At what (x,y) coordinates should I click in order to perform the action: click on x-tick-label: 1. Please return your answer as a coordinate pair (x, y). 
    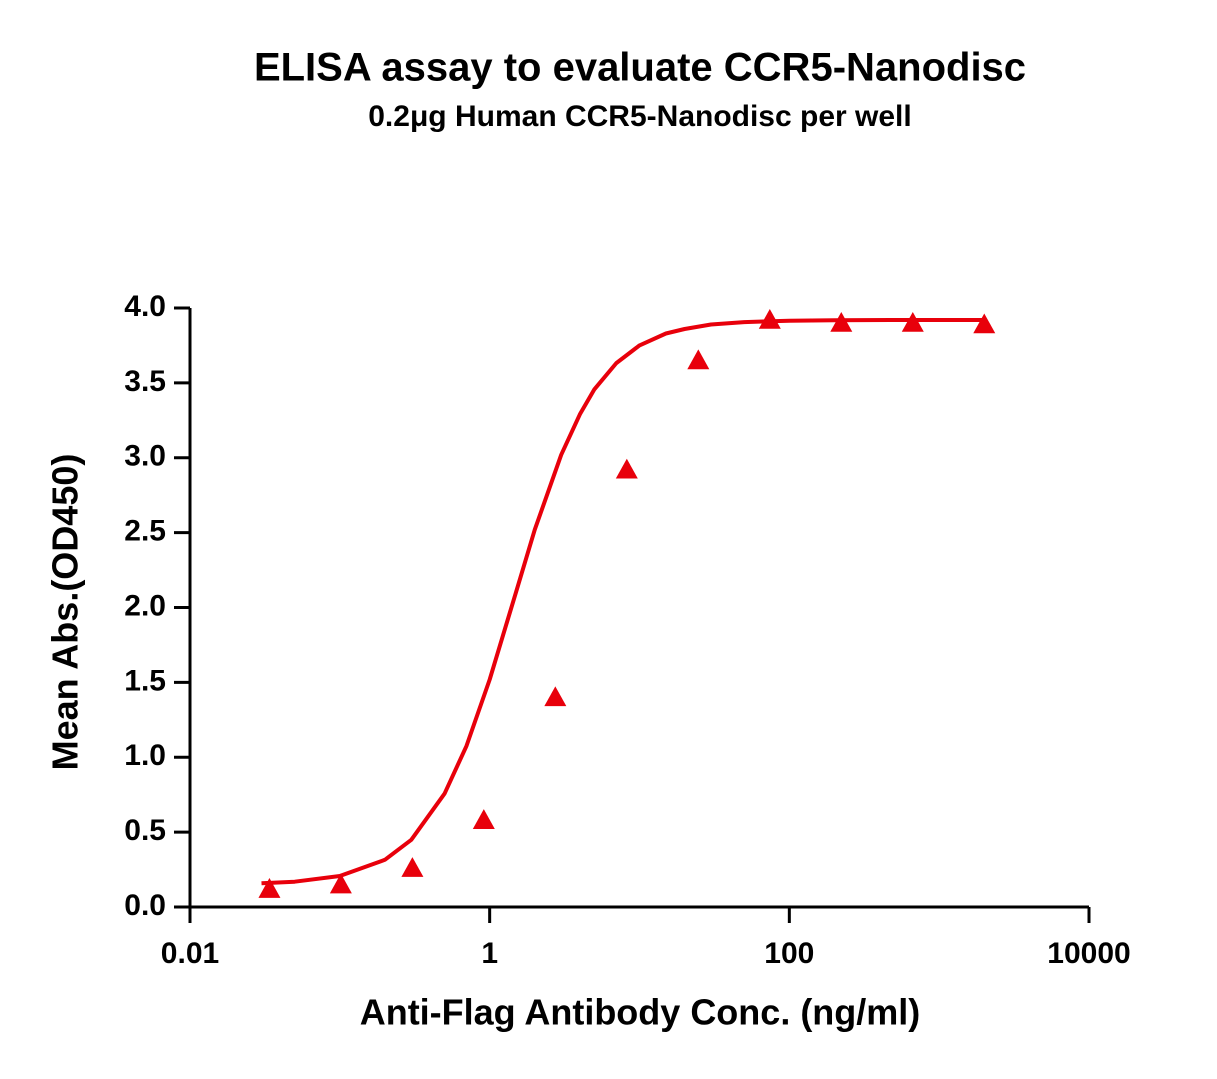
    Looking at the image, I should click on (489, 953).